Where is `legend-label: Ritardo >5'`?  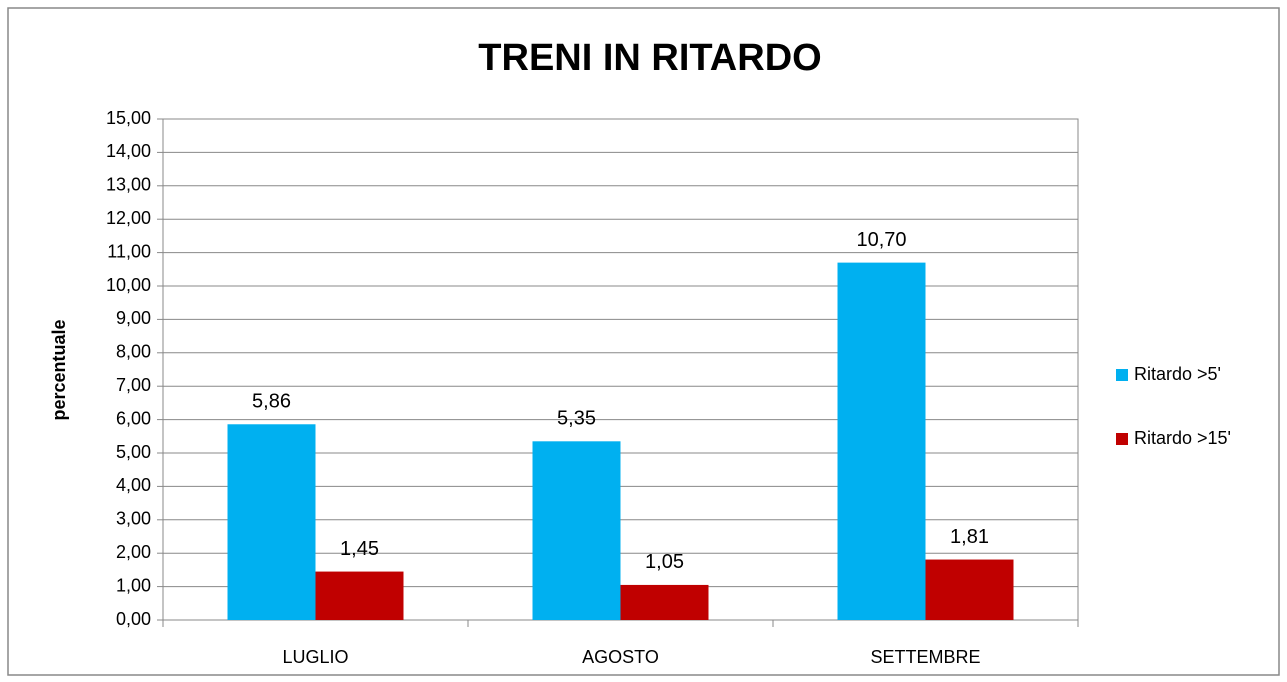
legend-label: Ritardo >5' is located at coordinates (1177, 374).